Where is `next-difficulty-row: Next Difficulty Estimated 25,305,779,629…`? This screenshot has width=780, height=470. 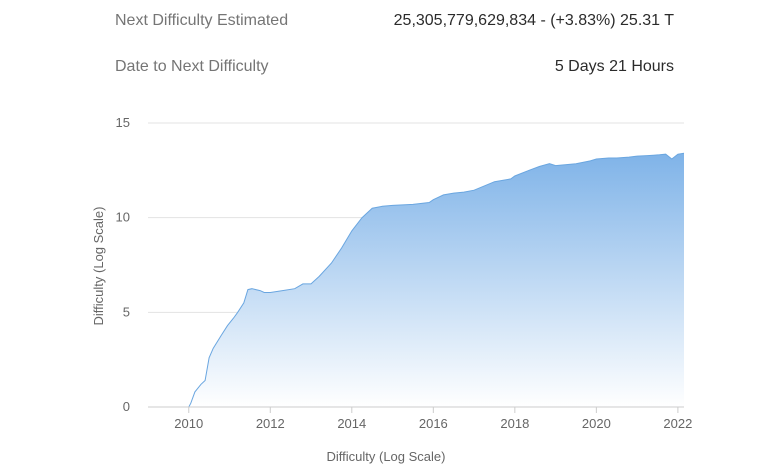 next-difficulty-row: Next Difficulty Estimated 25,305,779,629… is located at coordinates (394, 21).